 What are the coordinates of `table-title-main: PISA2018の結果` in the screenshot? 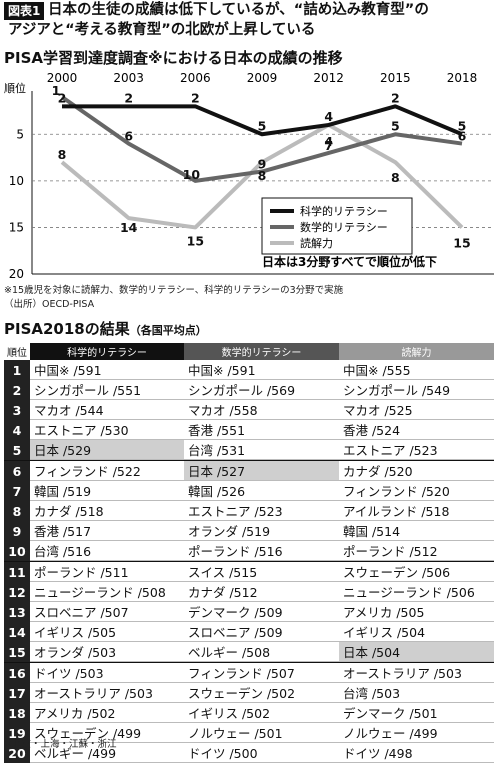 It's located at (67, 329).